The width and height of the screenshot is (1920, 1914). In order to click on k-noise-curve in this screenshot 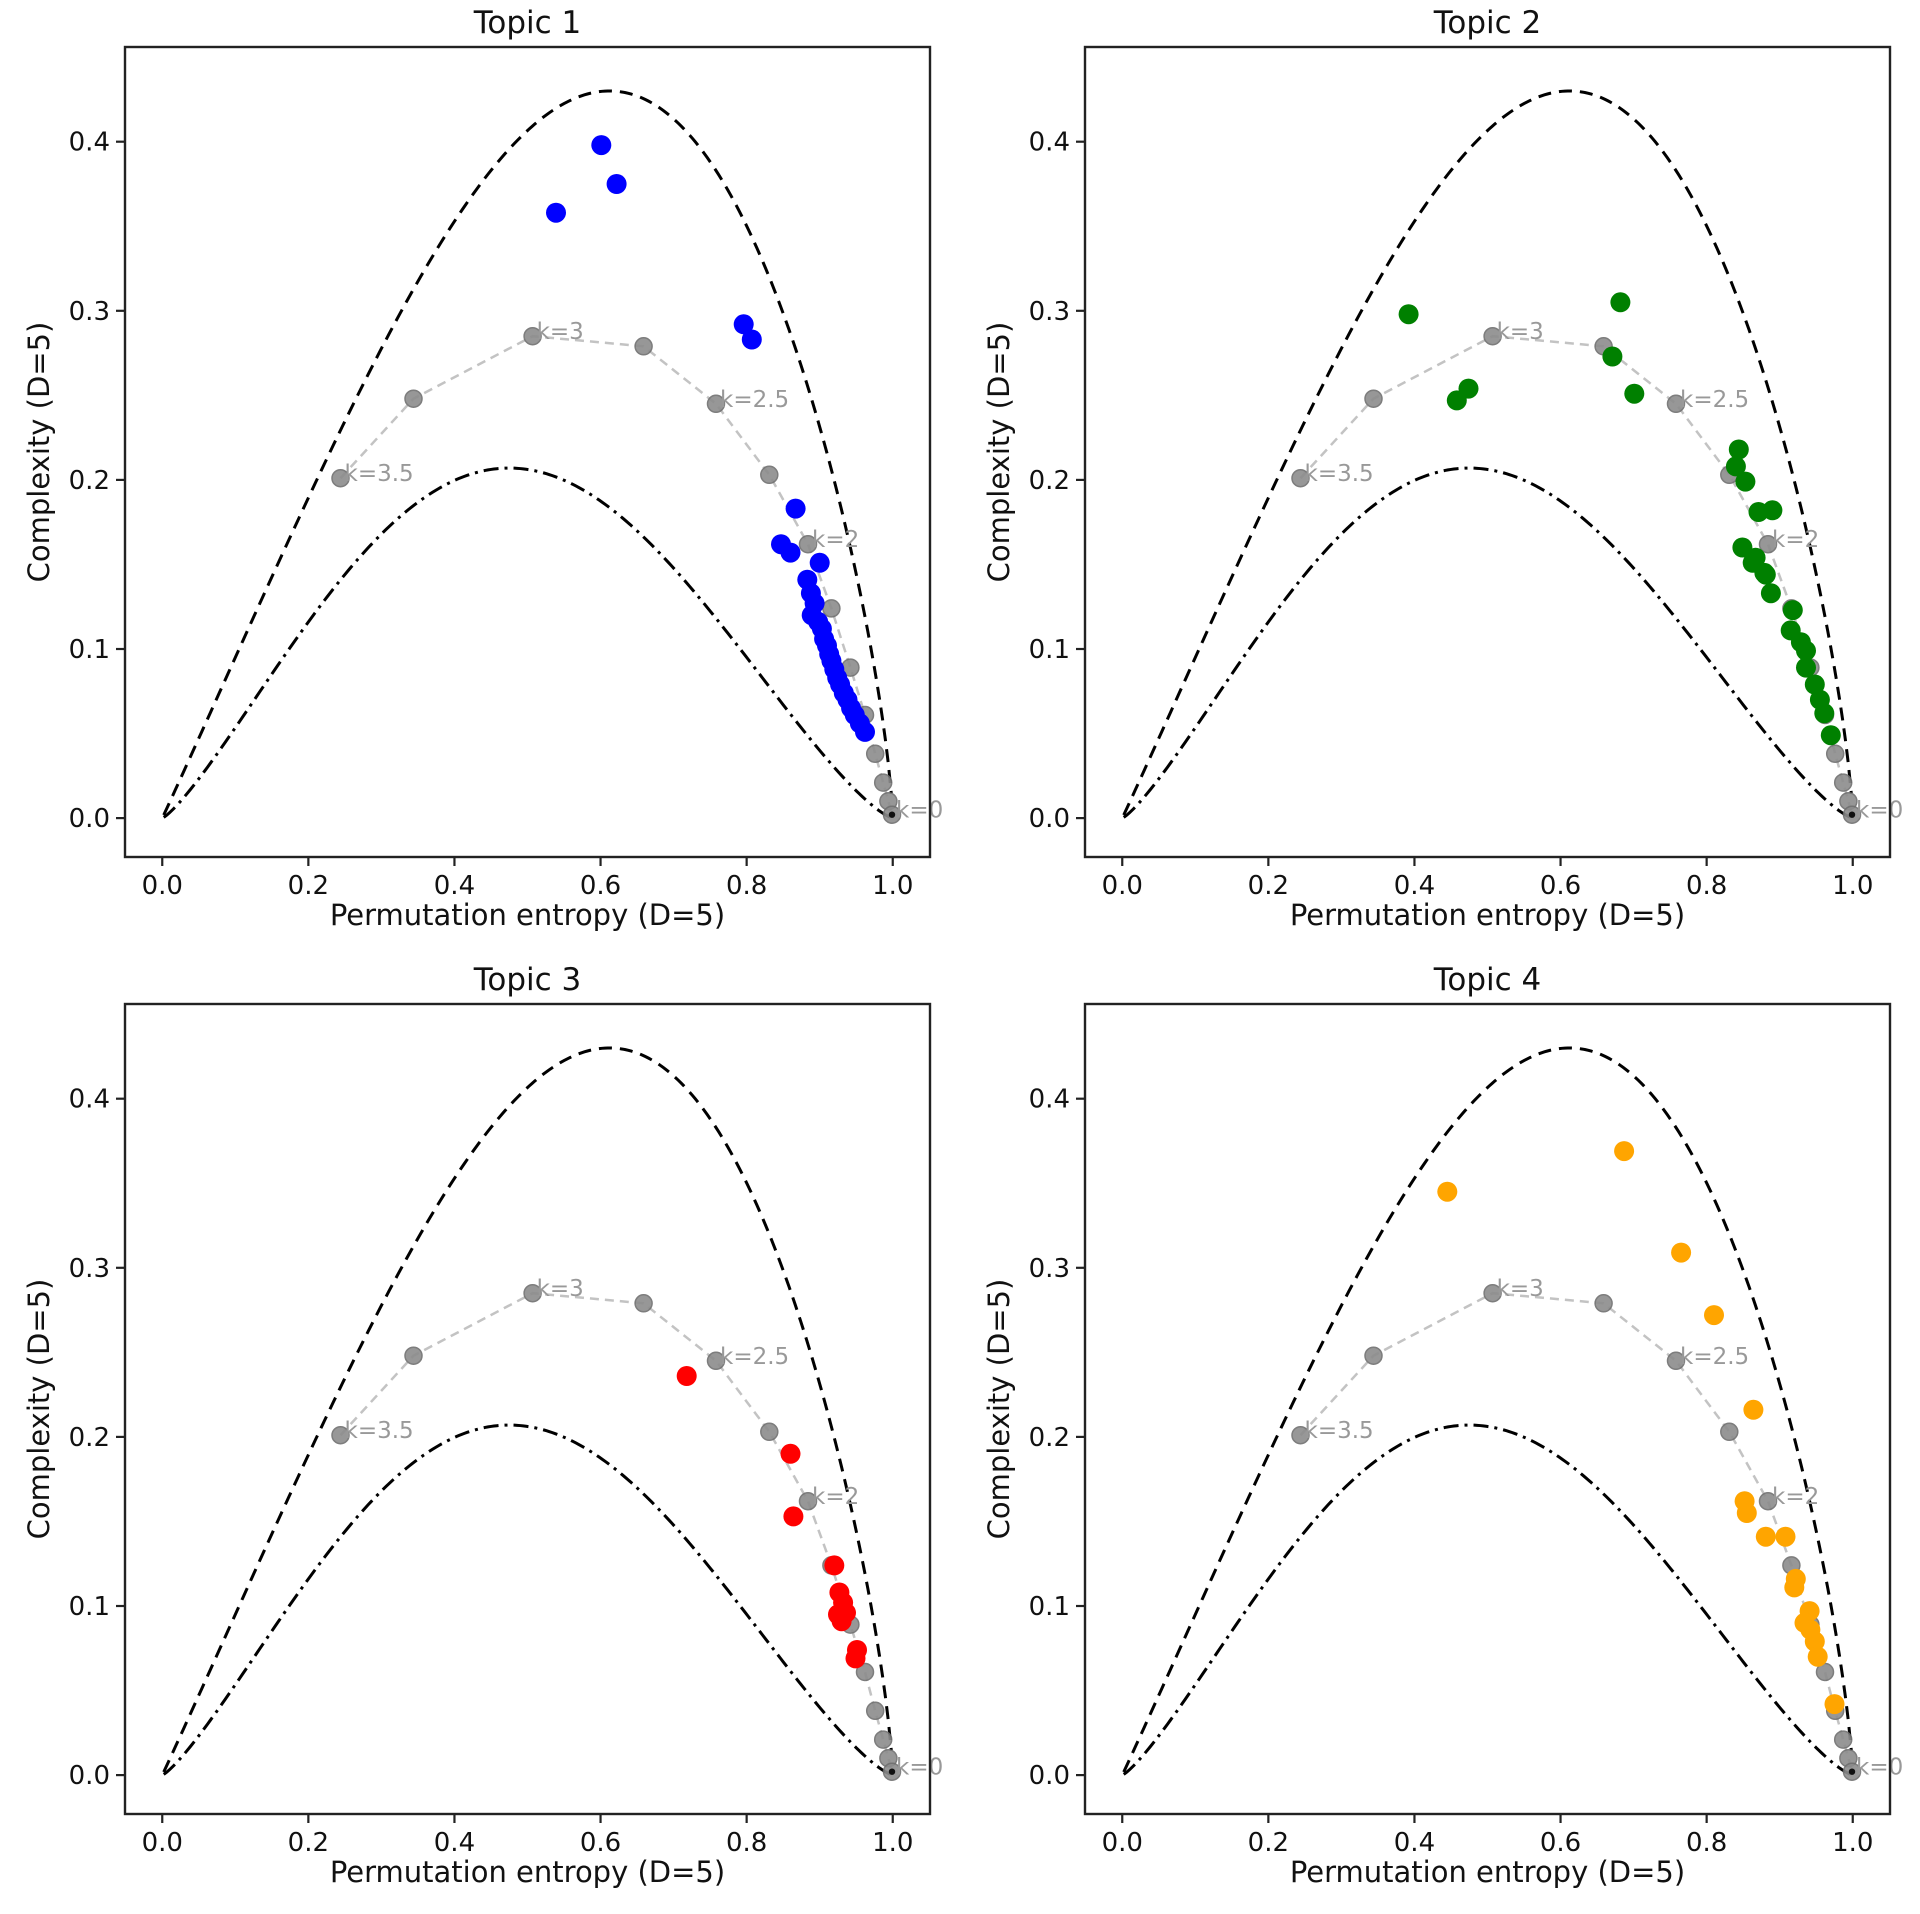, I will do `click(616, 1532)`.